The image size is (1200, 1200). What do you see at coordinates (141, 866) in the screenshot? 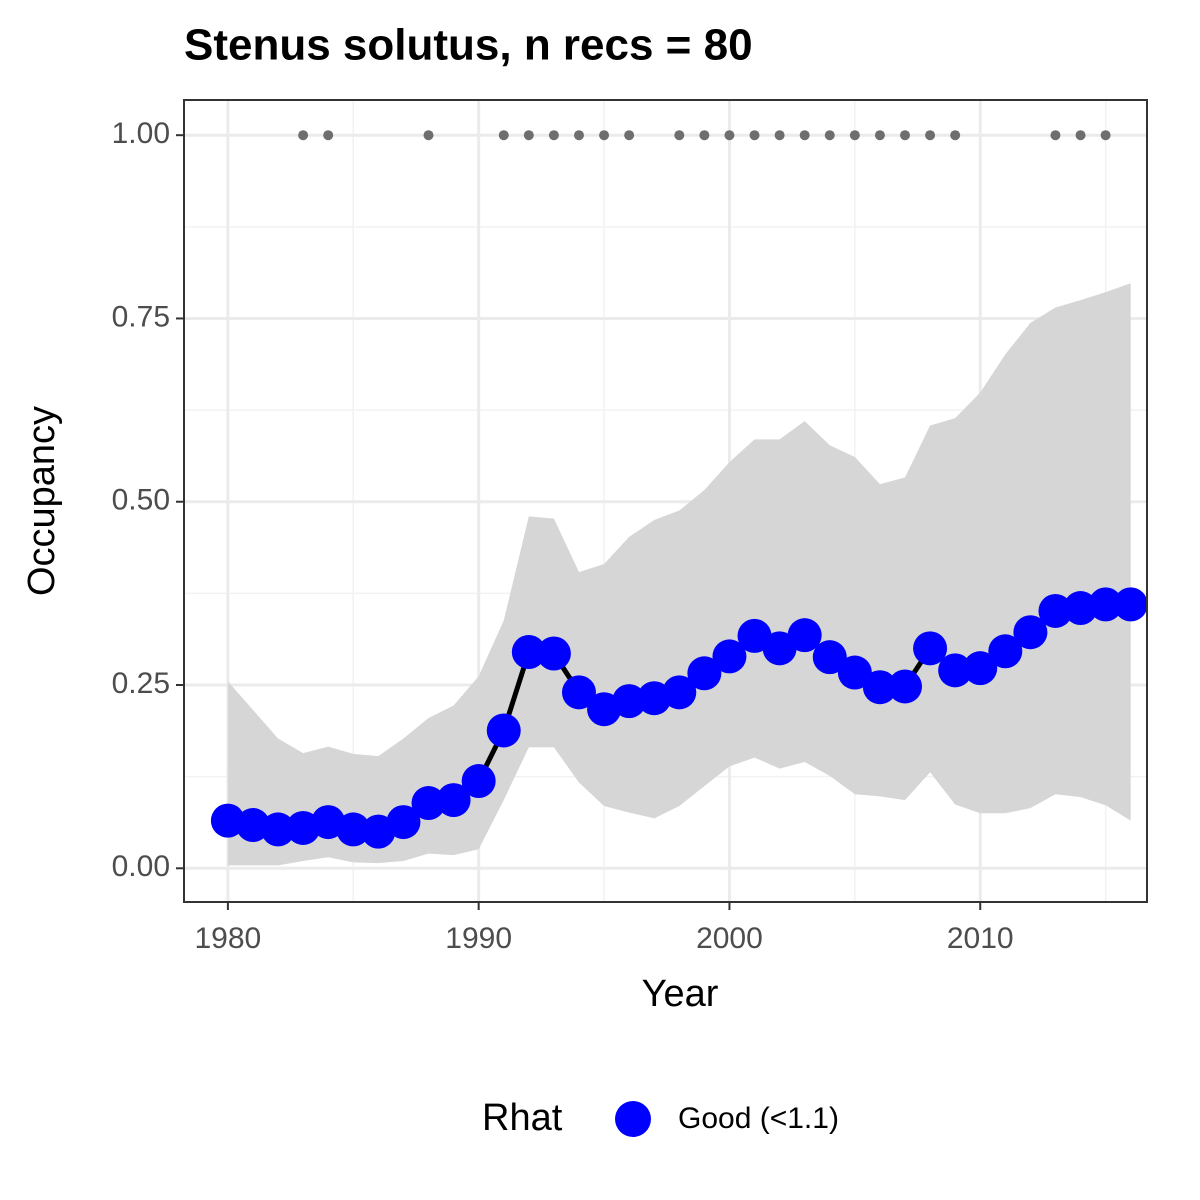
I see `y-tick-label: 0.00` at bounding box center [141, 866].